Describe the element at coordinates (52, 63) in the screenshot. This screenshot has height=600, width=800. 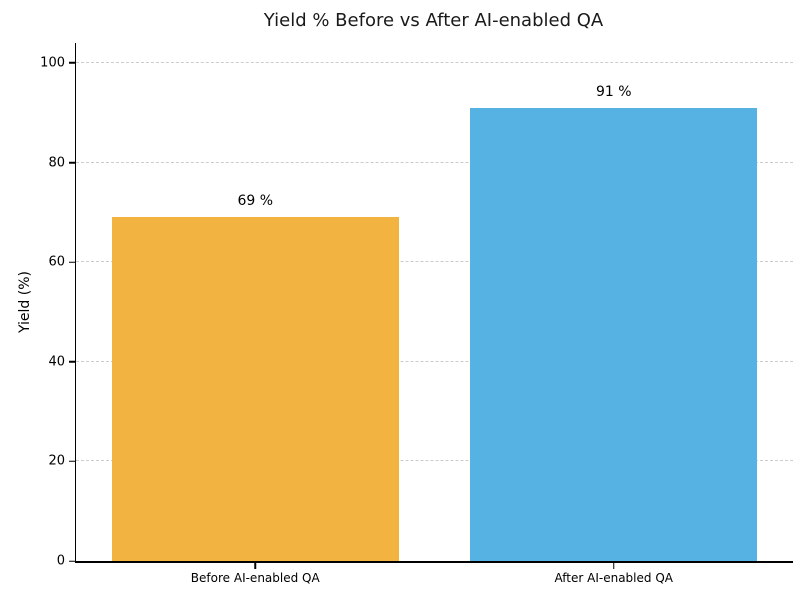
I see `y-tick-label: 100` at that location.